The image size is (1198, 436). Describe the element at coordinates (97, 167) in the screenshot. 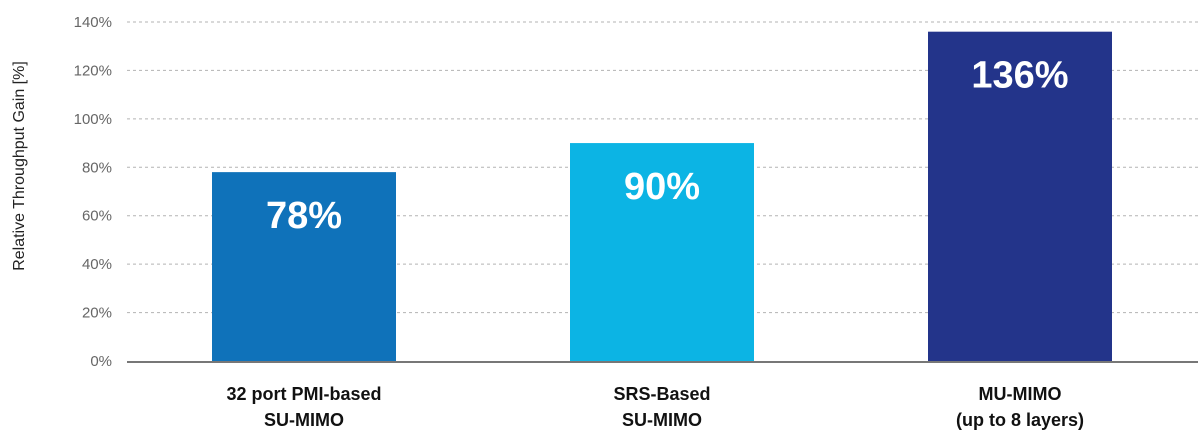

I see `y-tick-label: 80%` at that location.